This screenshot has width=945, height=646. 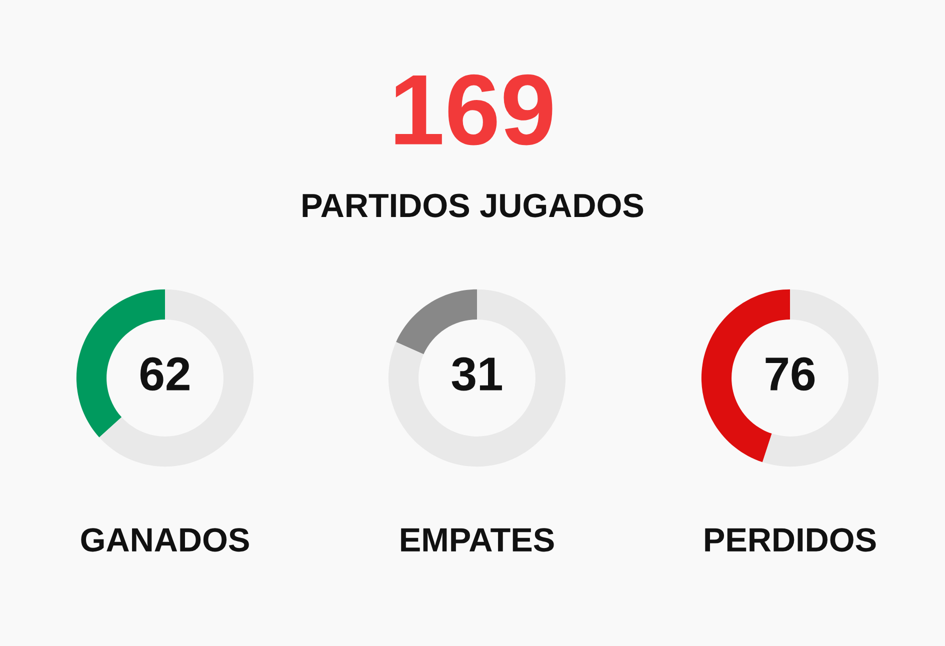 I want to click on text: 169, so click(x=473, y=110).